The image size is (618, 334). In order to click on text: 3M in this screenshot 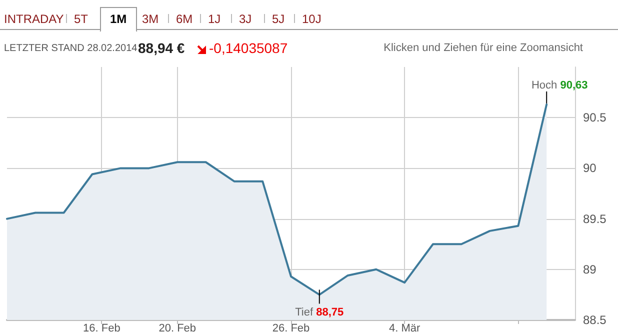, I will do `click(150, 19)`.